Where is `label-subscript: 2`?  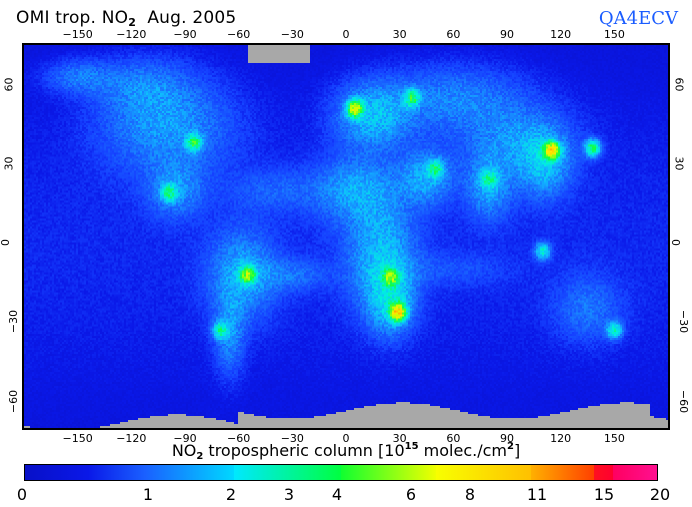 label-subscript: 2 is located at coordinates (200, 456).